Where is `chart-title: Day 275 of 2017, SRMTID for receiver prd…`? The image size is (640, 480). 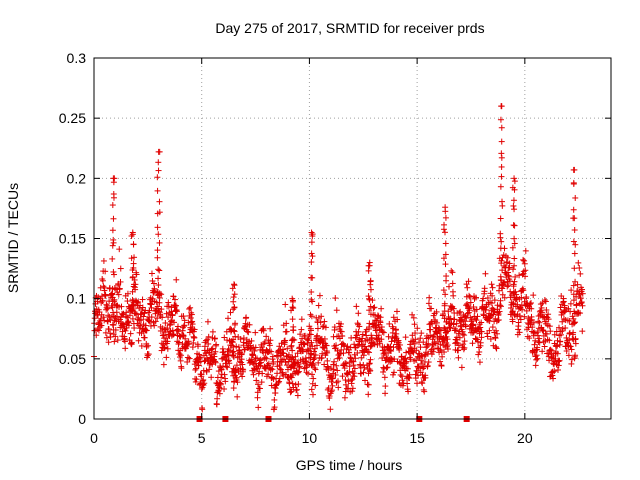
chart-title: Day 275 of 2017, SRMTID for receiver prd… is located at coordinates (349, 28).